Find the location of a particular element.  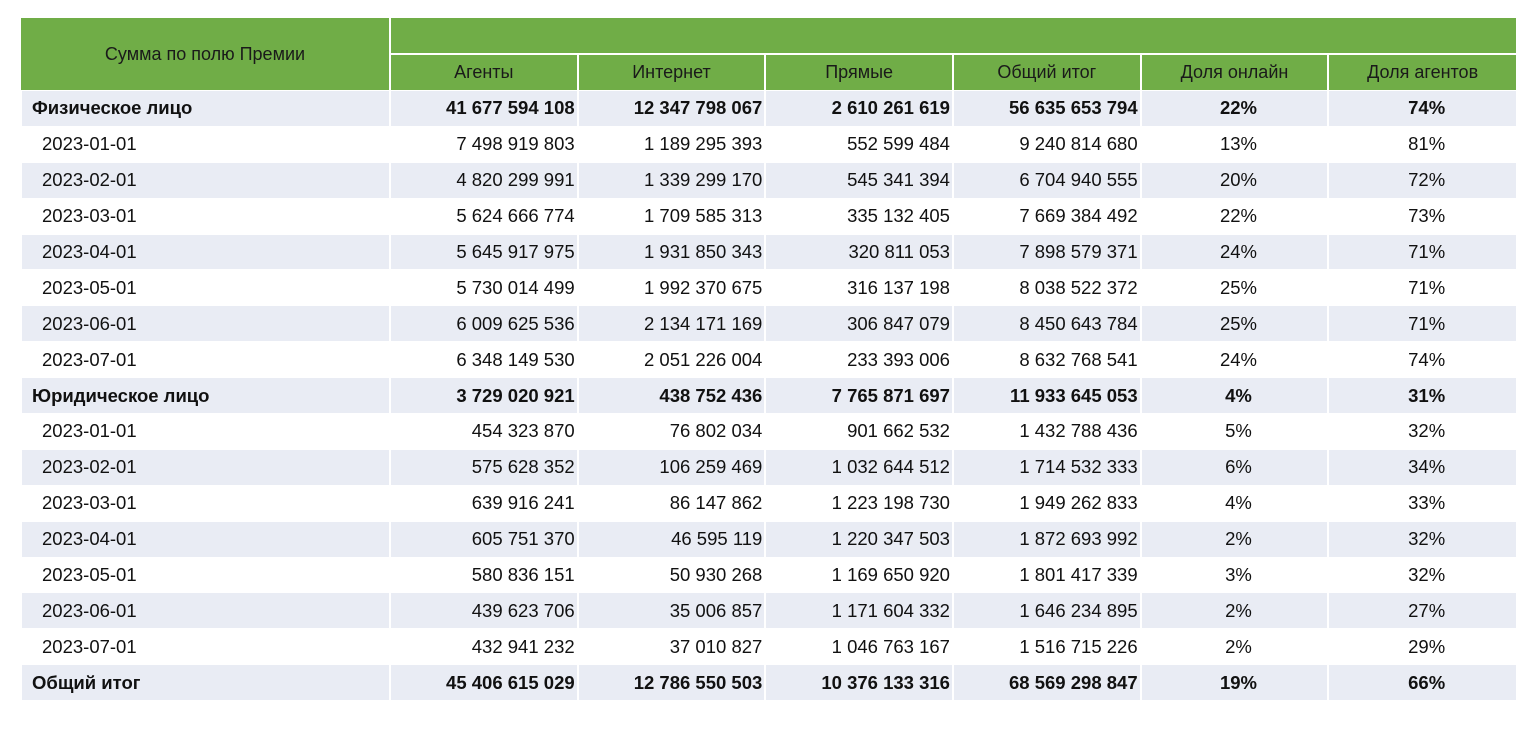

table-cell: 86 147 862 is located at coordinates (671, 503).